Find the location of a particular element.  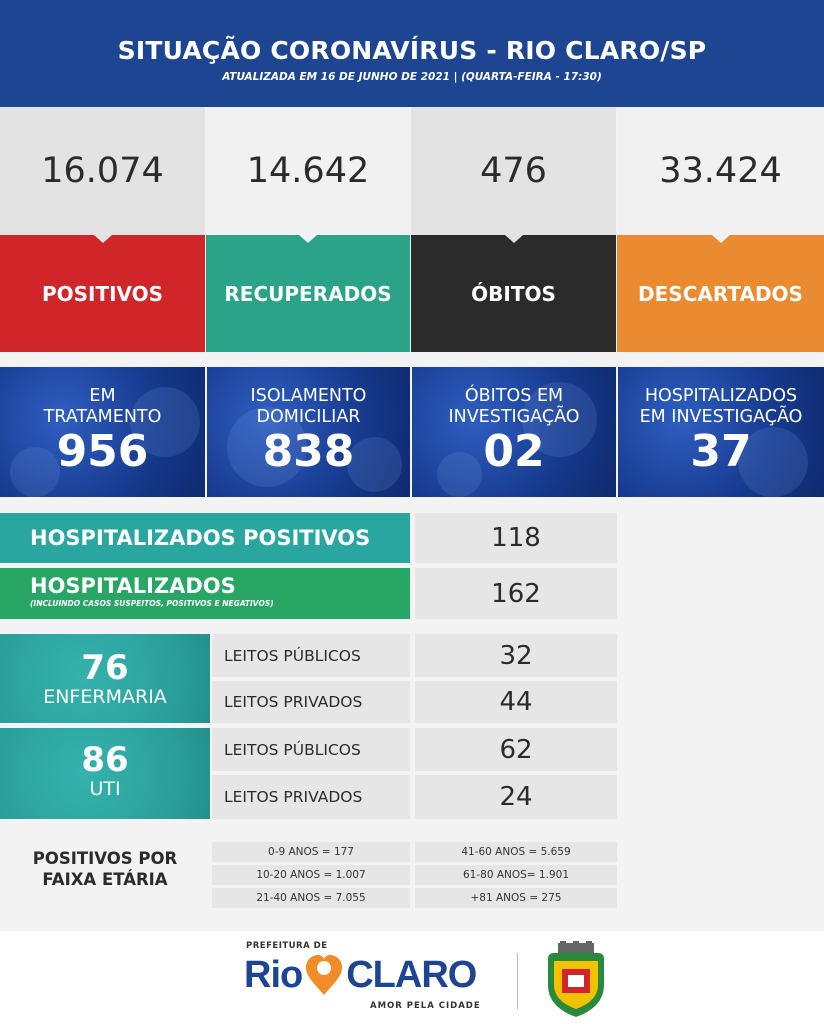

in-treatment-value: 956 is located at coordinates (102, 451).